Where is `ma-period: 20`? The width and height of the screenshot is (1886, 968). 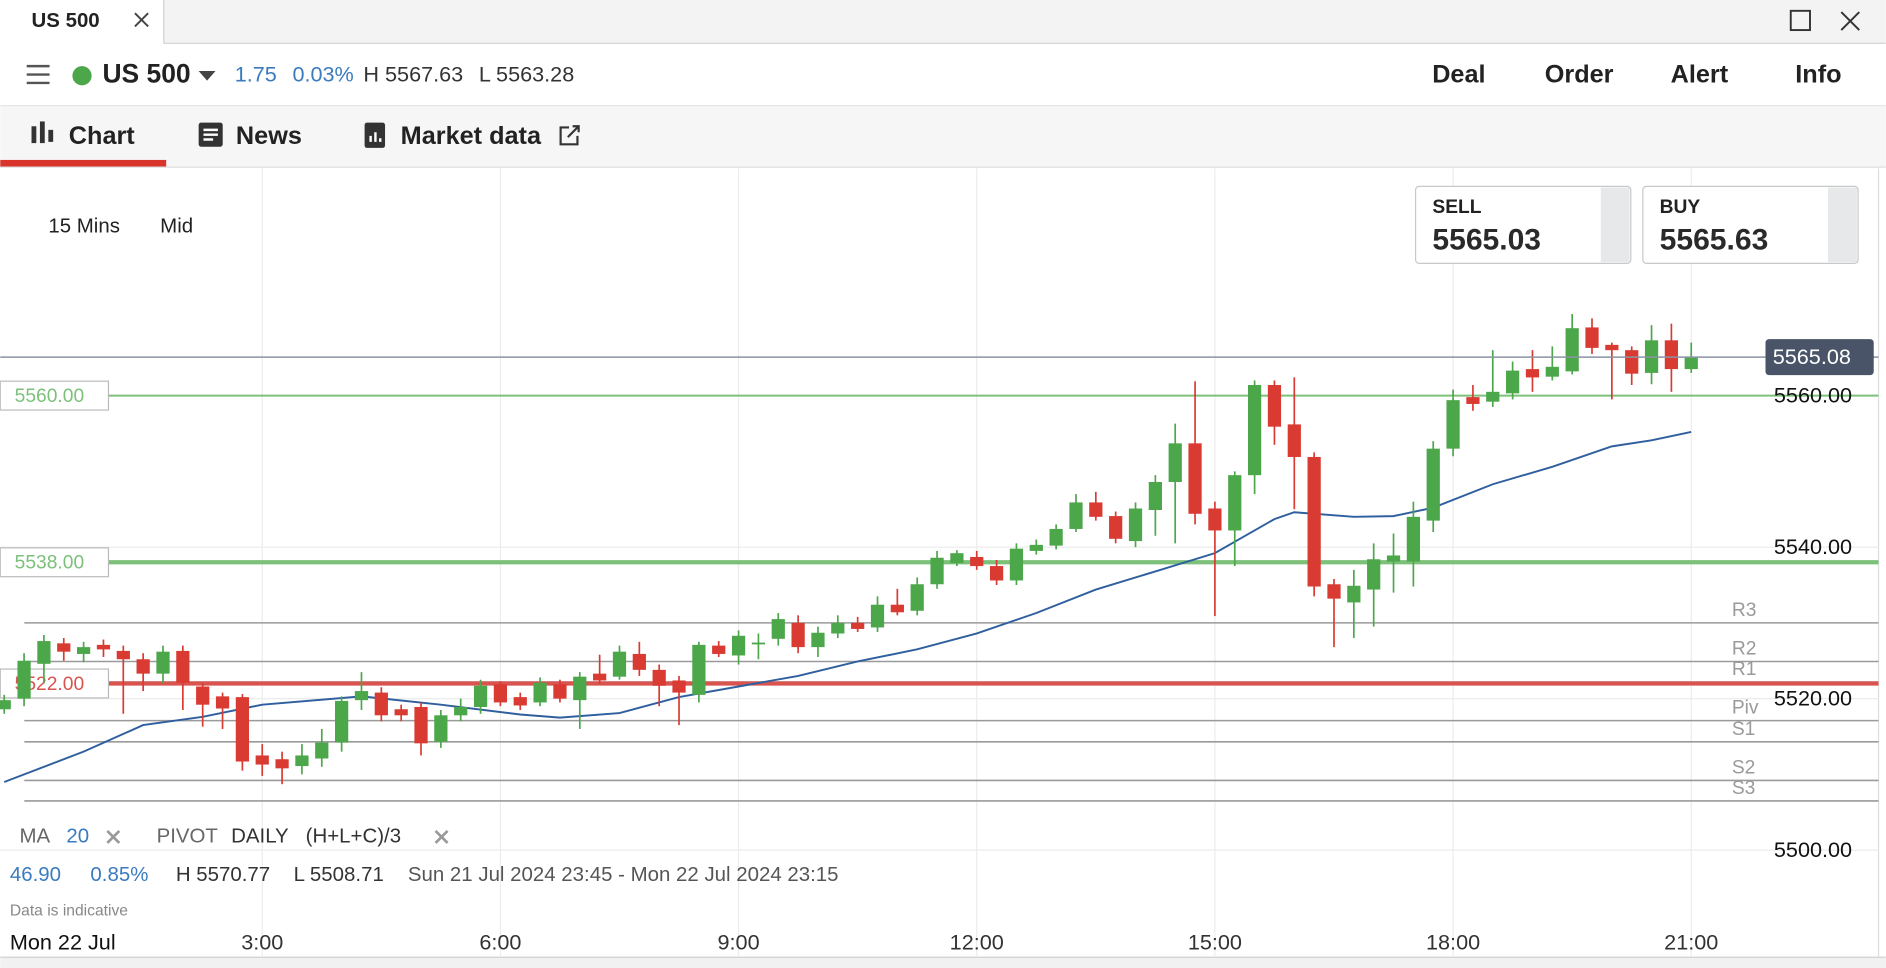
ma-period: 20 is located at coordinates (77, 835).